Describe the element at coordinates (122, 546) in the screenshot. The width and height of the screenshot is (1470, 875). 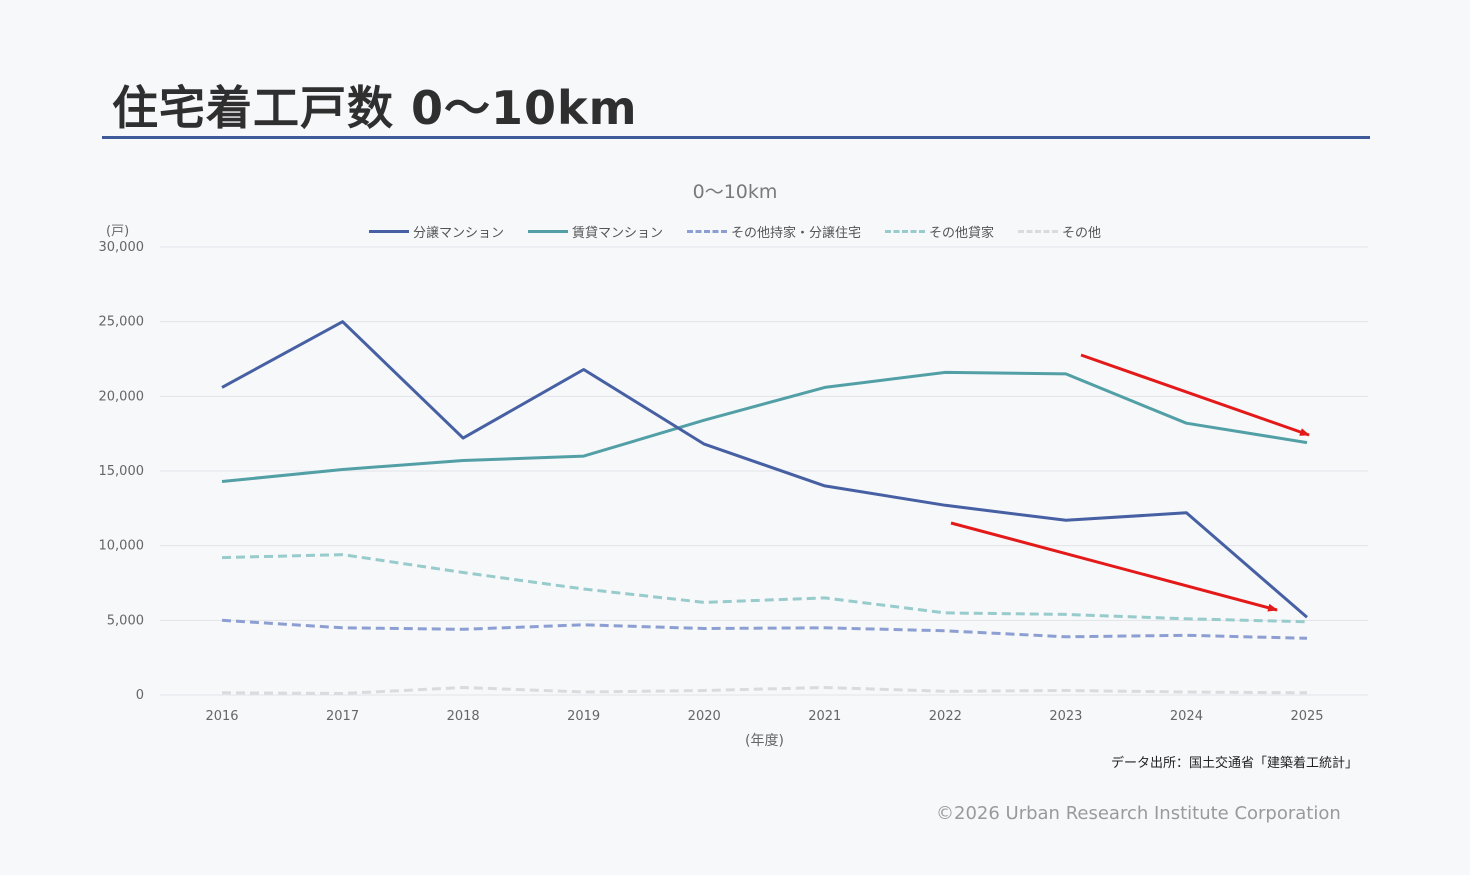
I see `y-tick-label: 10,000` at that location.